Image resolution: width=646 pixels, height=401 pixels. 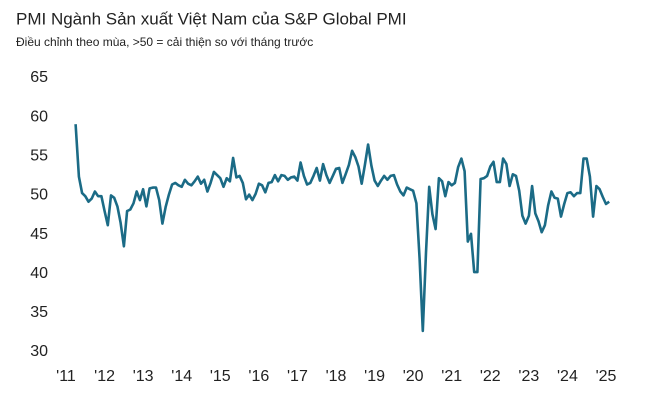 I want to click on y-tick-label: 35, so click(x=39, y=312).